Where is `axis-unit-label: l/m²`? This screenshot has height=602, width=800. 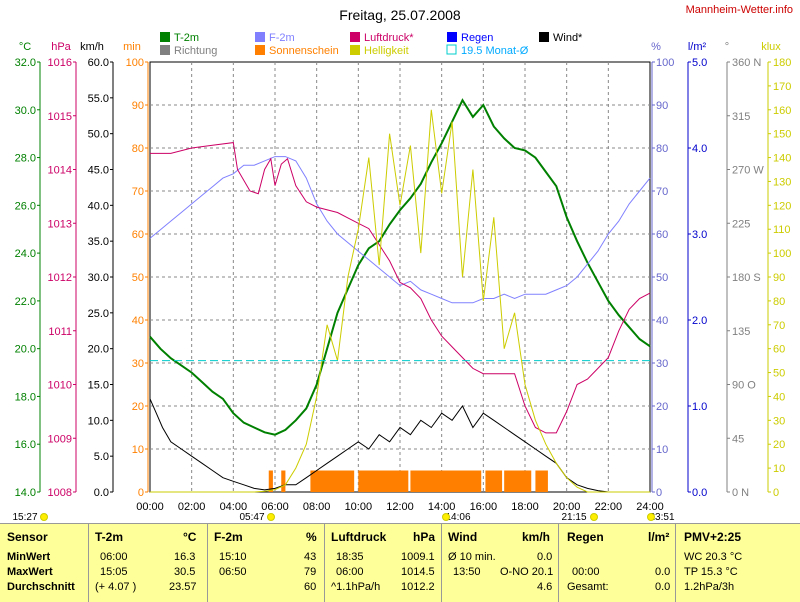 axis-unit-label: l/m² is located at coordinates (697, 47).